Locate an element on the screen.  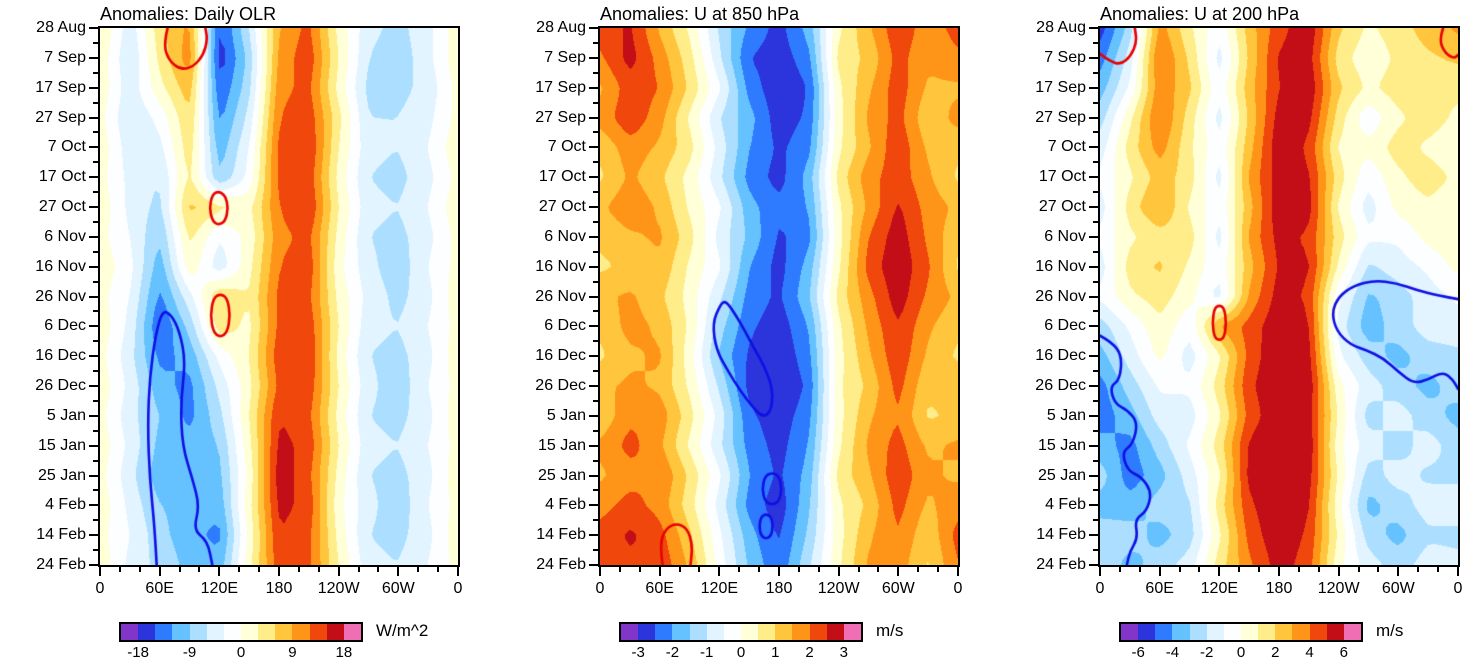
y-tick-label: 15 Jan is located at coordinates (61, 445).